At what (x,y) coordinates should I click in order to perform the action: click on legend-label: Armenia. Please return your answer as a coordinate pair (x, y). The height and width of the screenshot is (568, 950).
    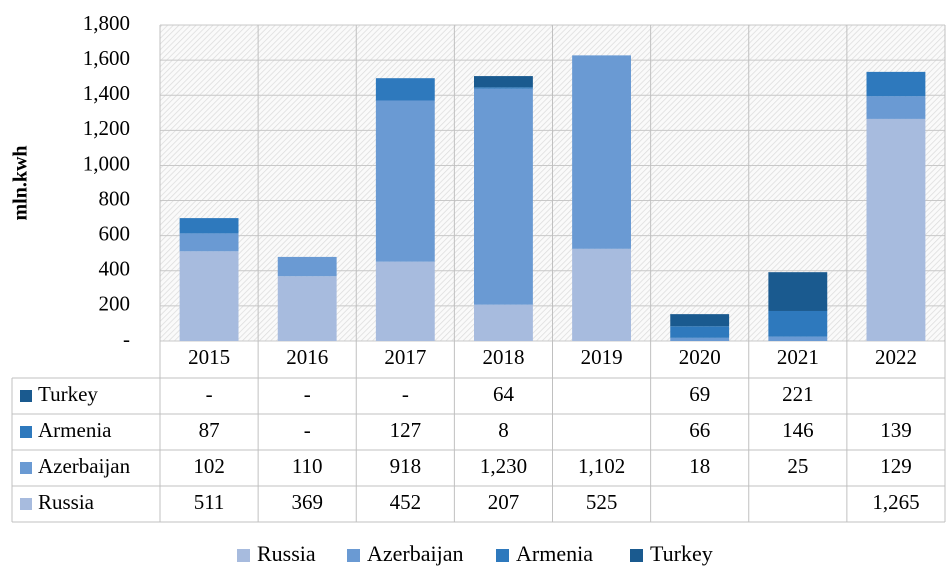
    Looking at the image, I should click on (554, 553).